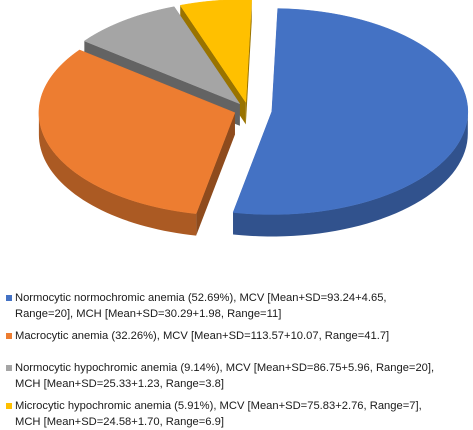 The image size is (473, 430). I want to click on legend-label-line2: MCH [Mean+SD=25.33+1.23, Range=3.8], so click(119, 384).